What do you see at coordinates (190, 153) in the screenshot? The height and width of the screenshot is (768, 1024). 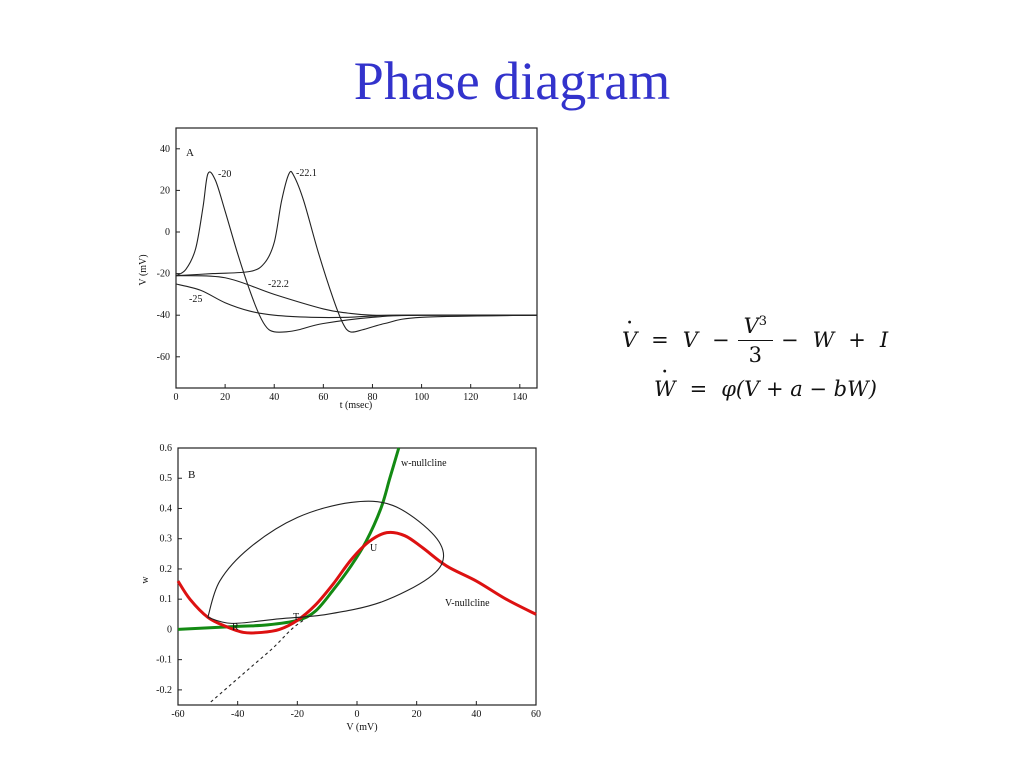 I see `panel-a-label: A` at bounding box center [190, 153].